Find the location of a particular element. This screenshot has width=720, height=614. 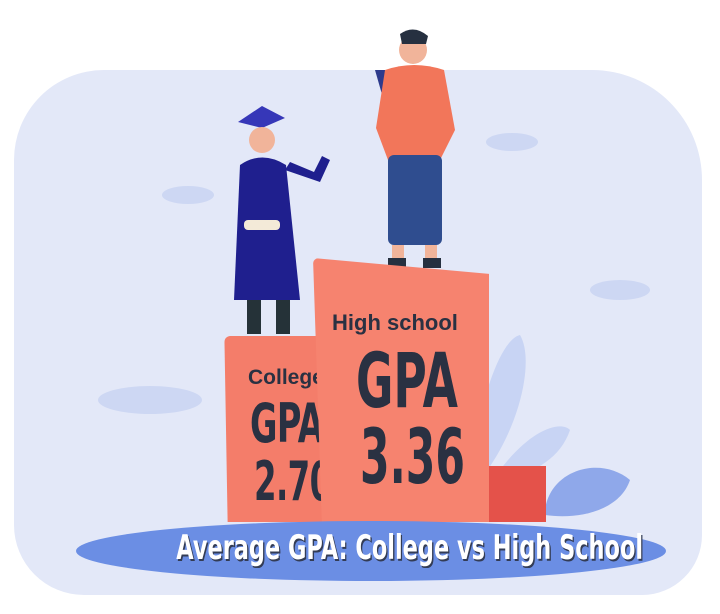

title: Average GPA: College vs High School is located at coordinates (410, 548).